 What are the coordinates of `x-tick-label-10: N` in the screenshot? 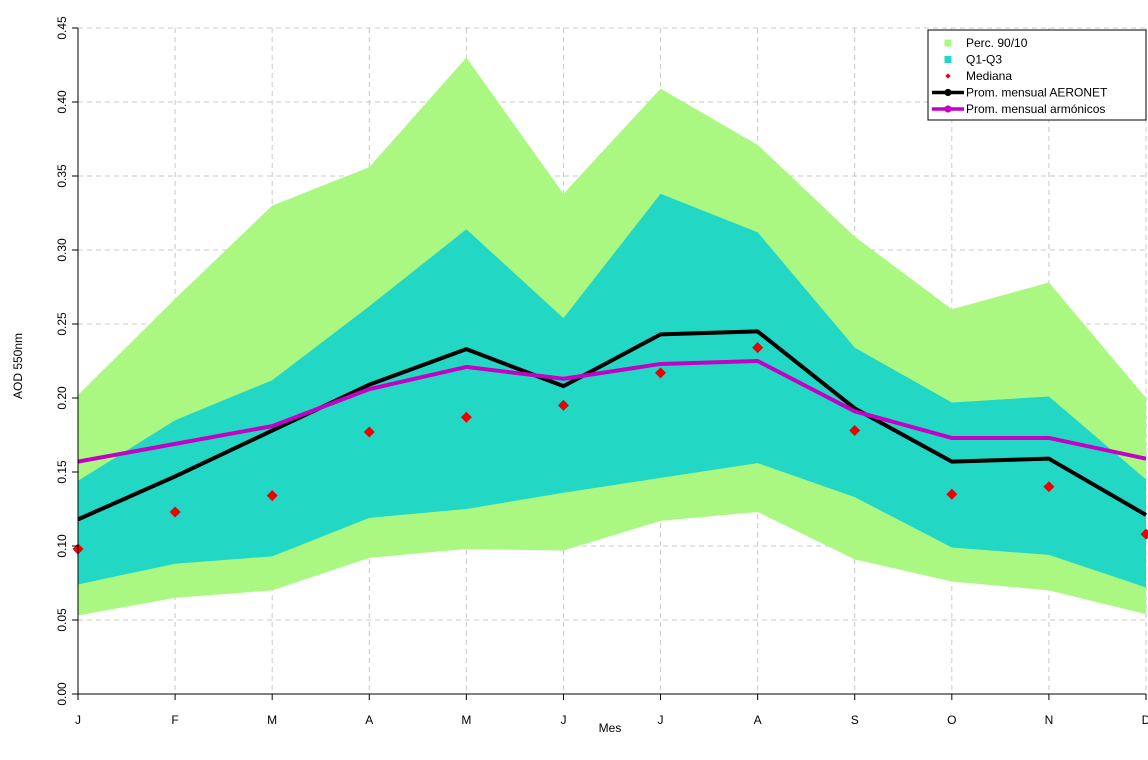 It's located at (1049, 720).